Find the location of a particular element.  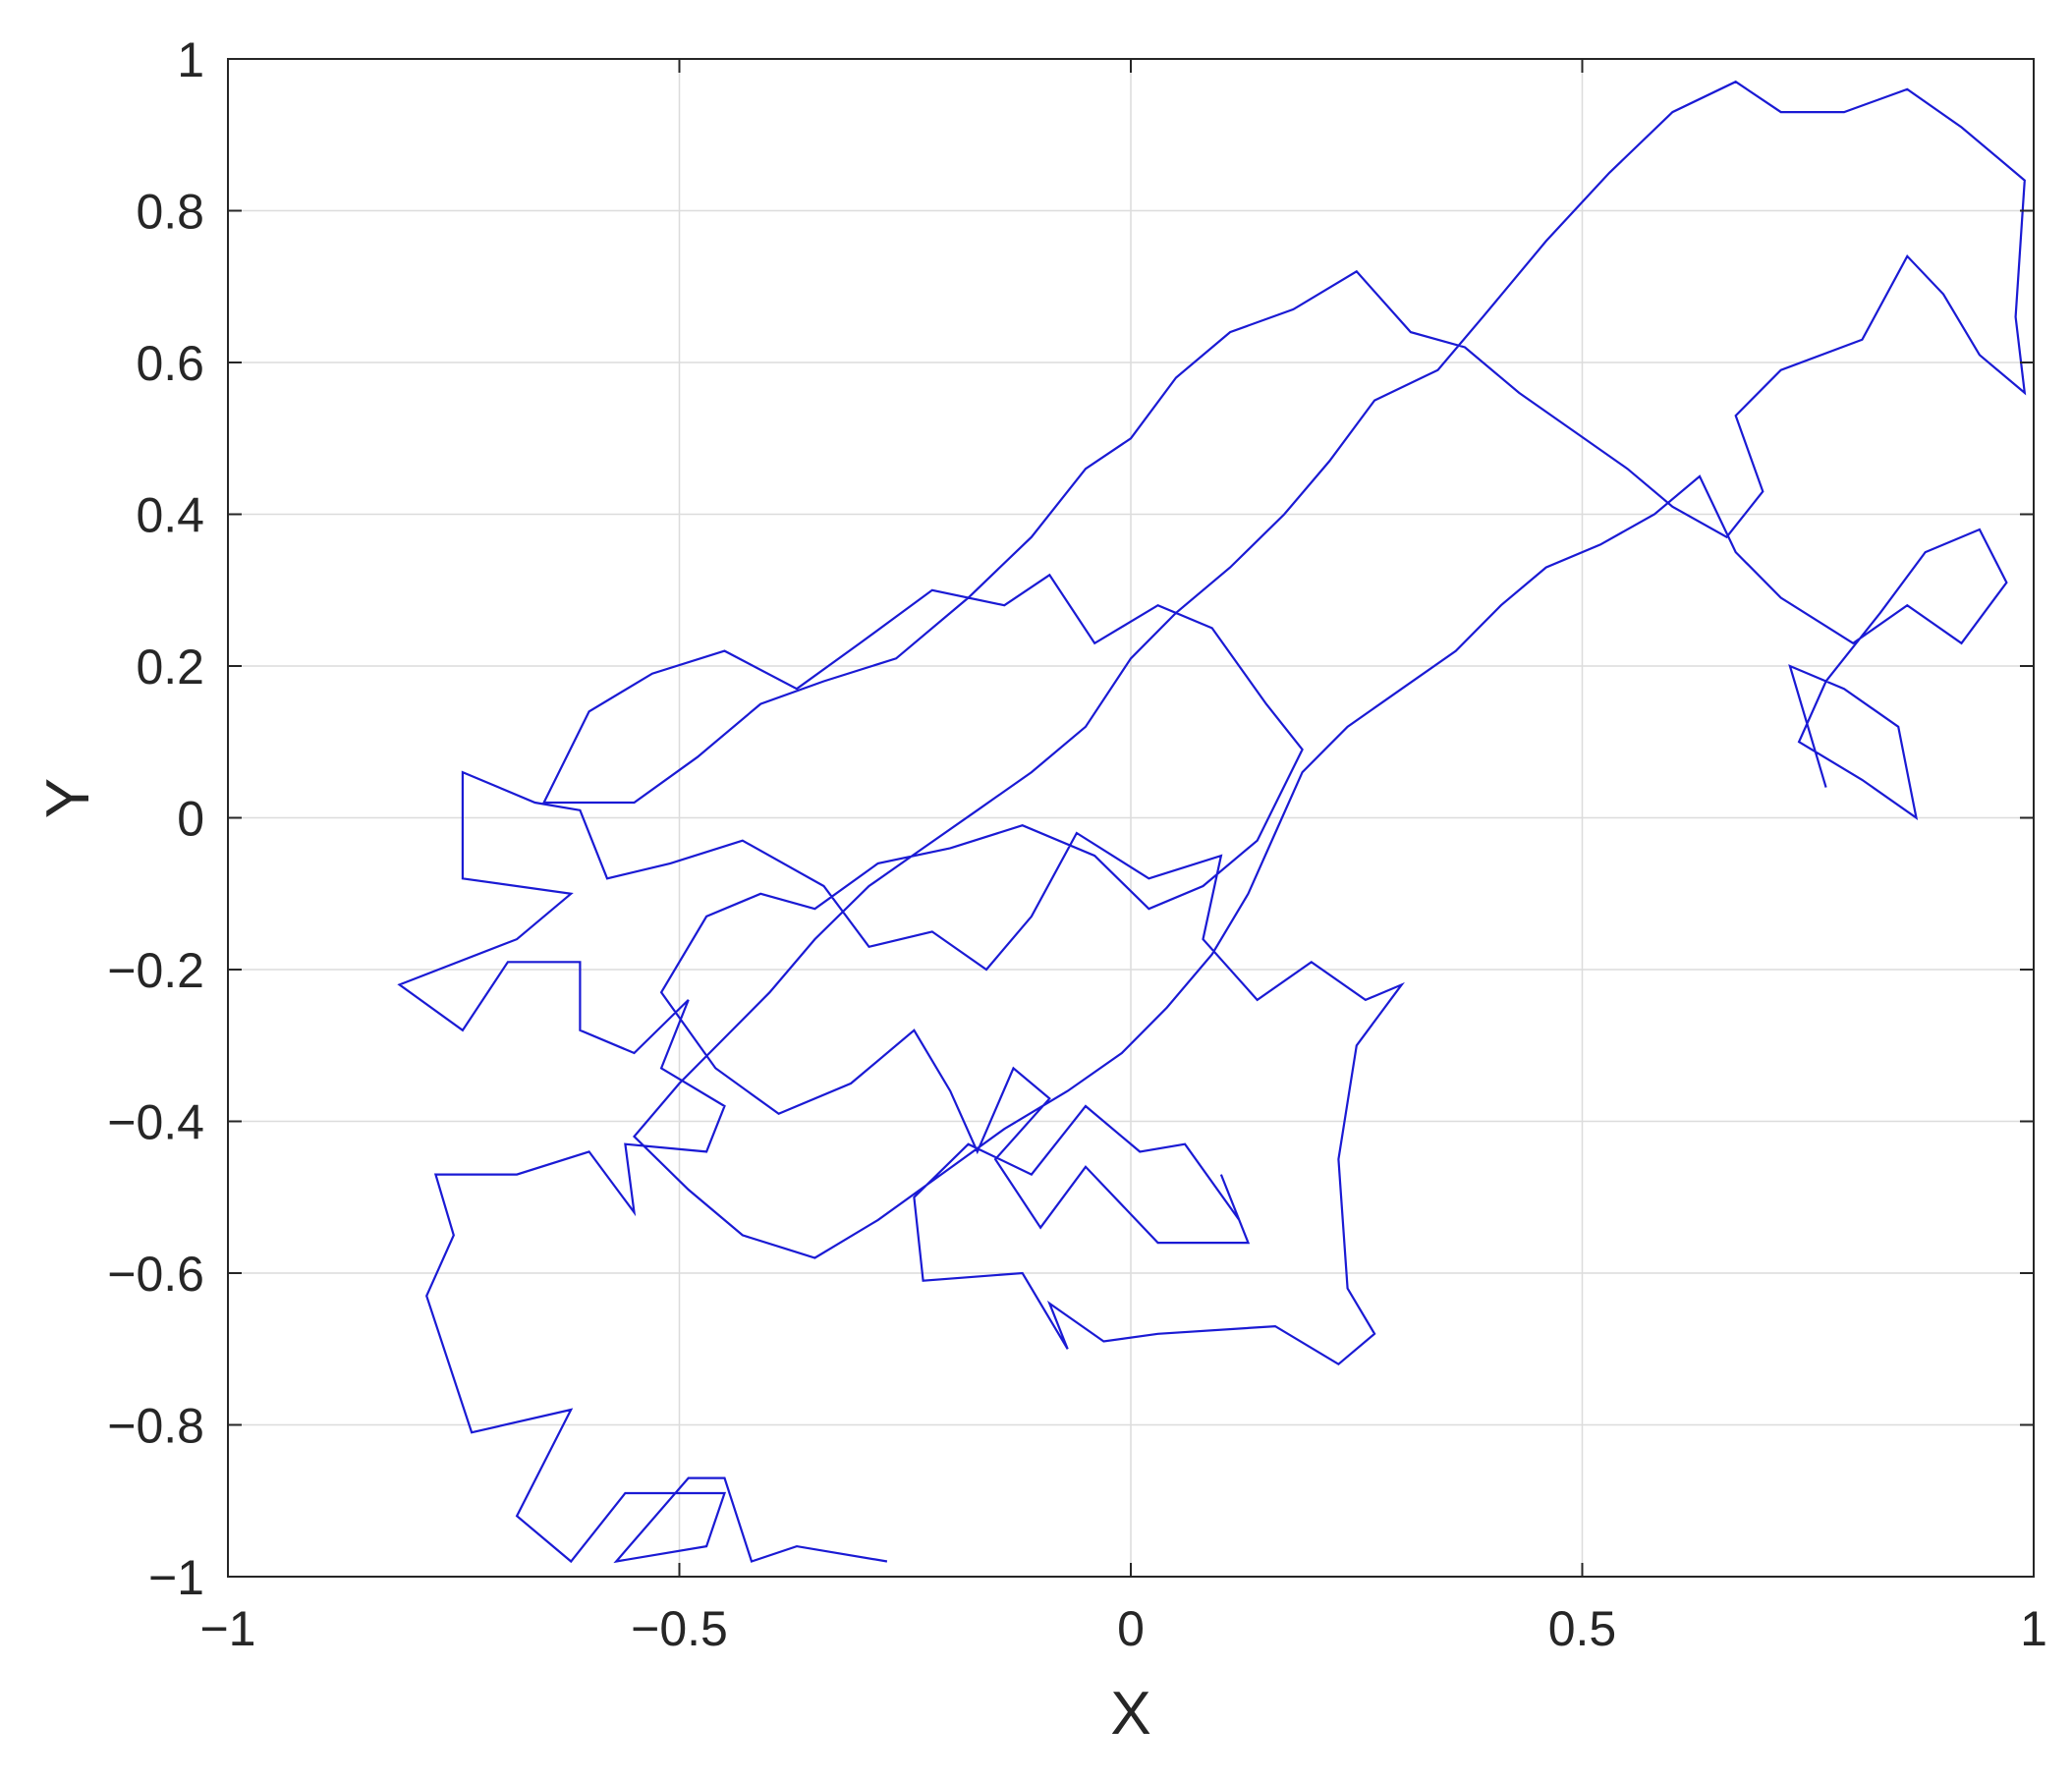

x-tick-label: 0.5 is located at coordinates (1582, 1629).